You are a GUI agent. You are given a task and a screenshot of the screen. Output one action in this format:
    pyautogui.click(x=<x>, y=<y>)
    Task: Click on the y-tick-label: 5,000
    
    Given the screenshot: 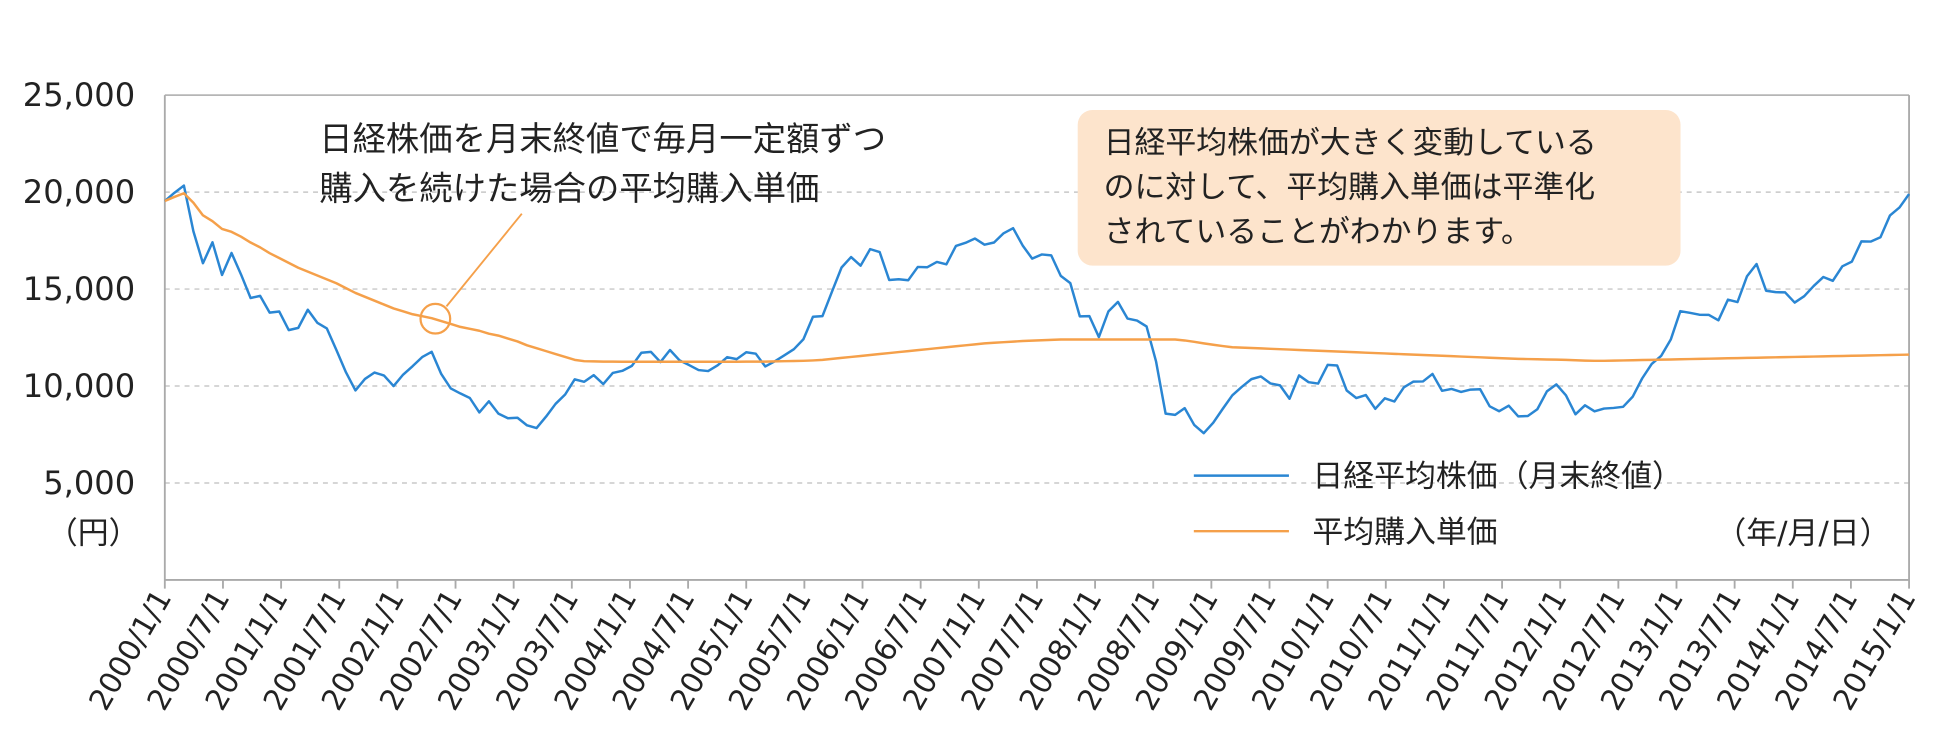 What is the action you would take?
    pyautogui.click(x=89, y=483)
    